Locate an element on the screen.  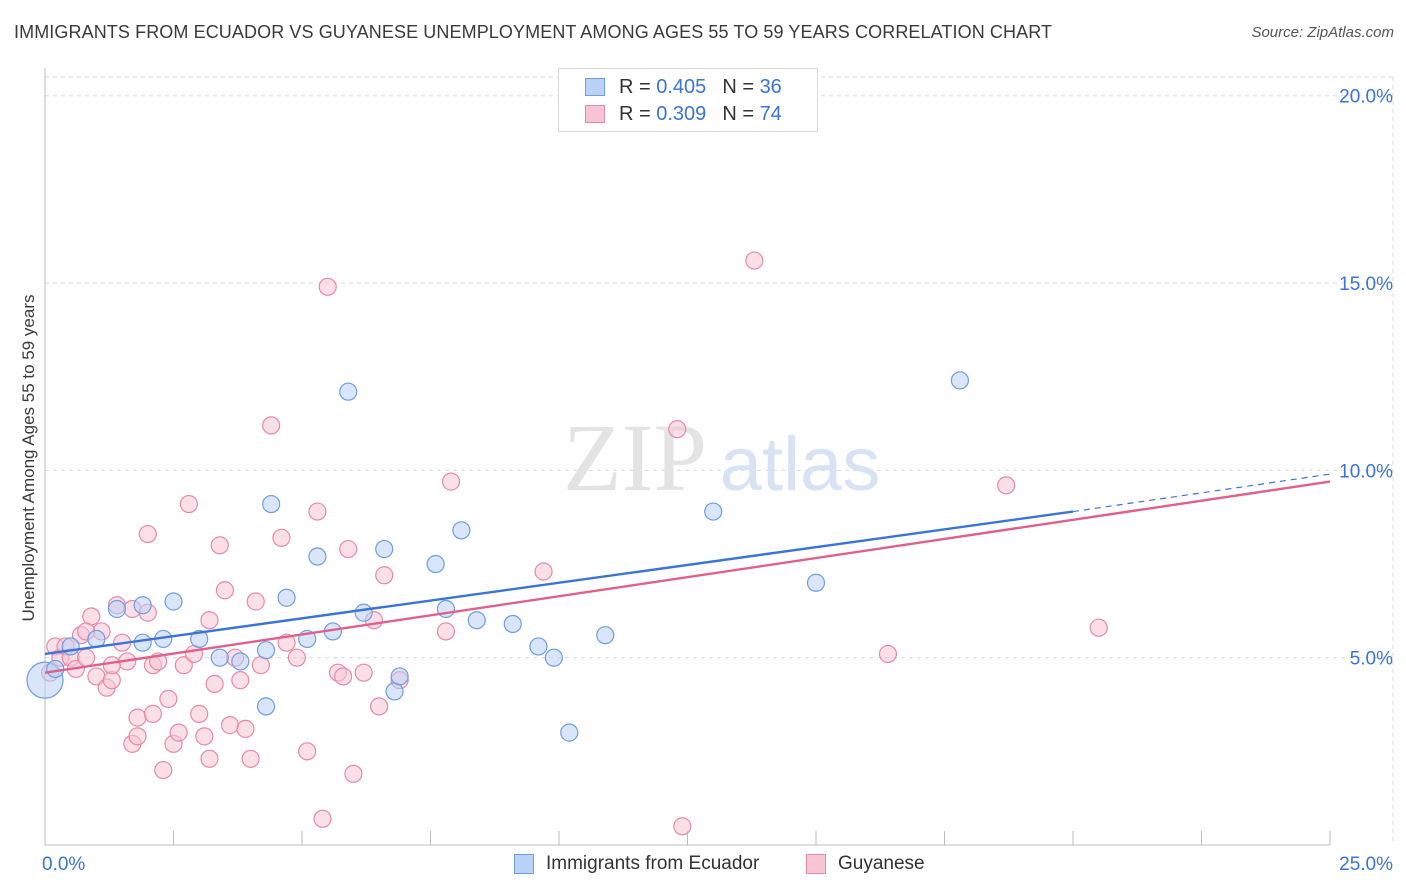
y-tick-label: 5.0% is located at coordinates (1371, 659).